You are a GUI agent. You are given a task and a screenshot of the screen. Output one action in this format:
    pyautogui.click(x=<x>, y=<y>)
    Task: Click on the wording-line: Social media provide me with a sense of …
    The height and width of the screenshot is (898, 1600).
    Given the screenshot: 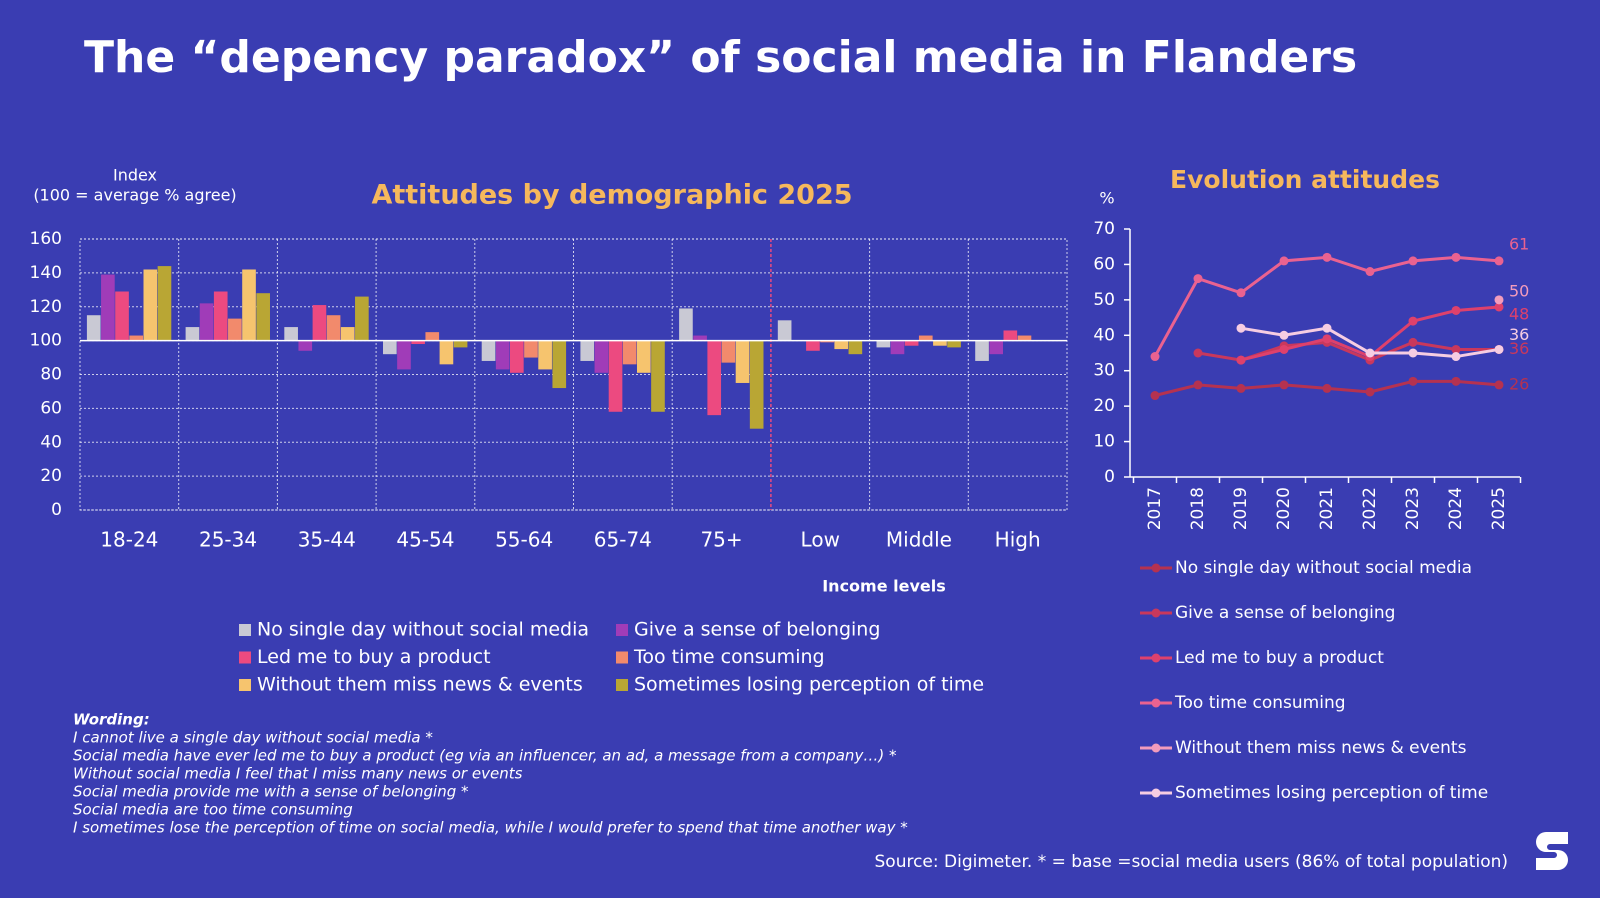 What is the action you would take?
    pyautogui.click(x=271, y=792)
    